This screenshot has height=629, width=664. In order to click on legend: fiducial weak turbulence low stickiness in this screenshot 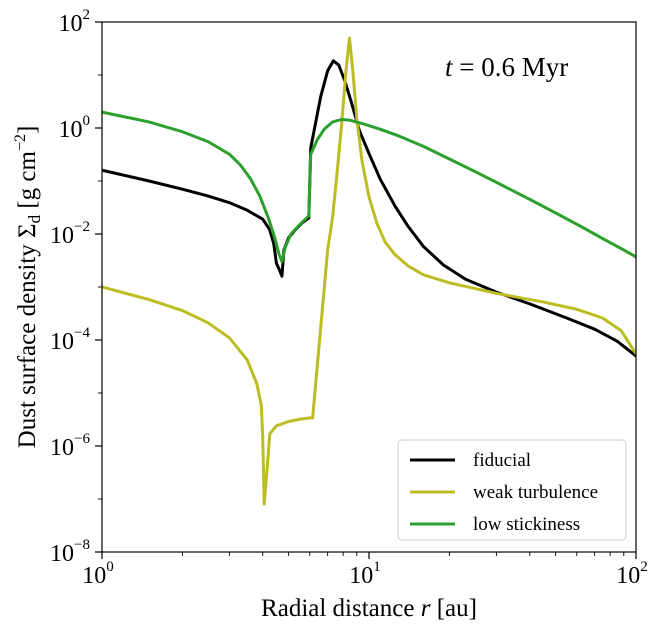, I will do `click(512, 490)`.